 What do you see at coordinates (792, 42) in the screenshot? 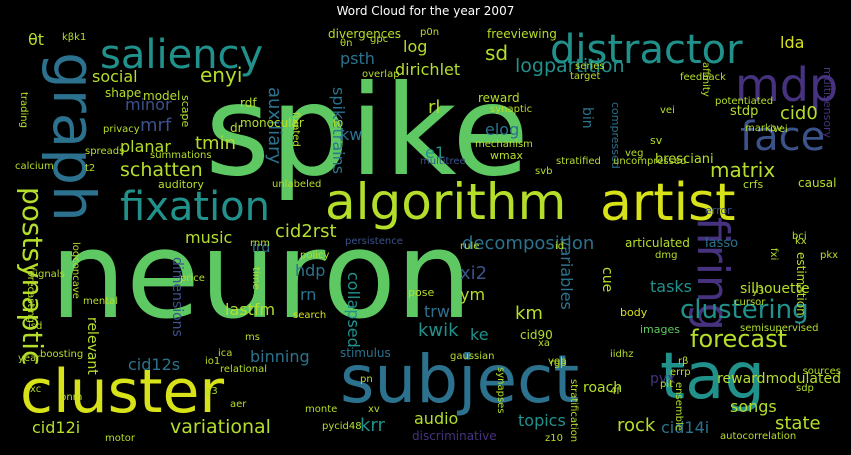
I see `word: lda` at bounding box center [792, 42].